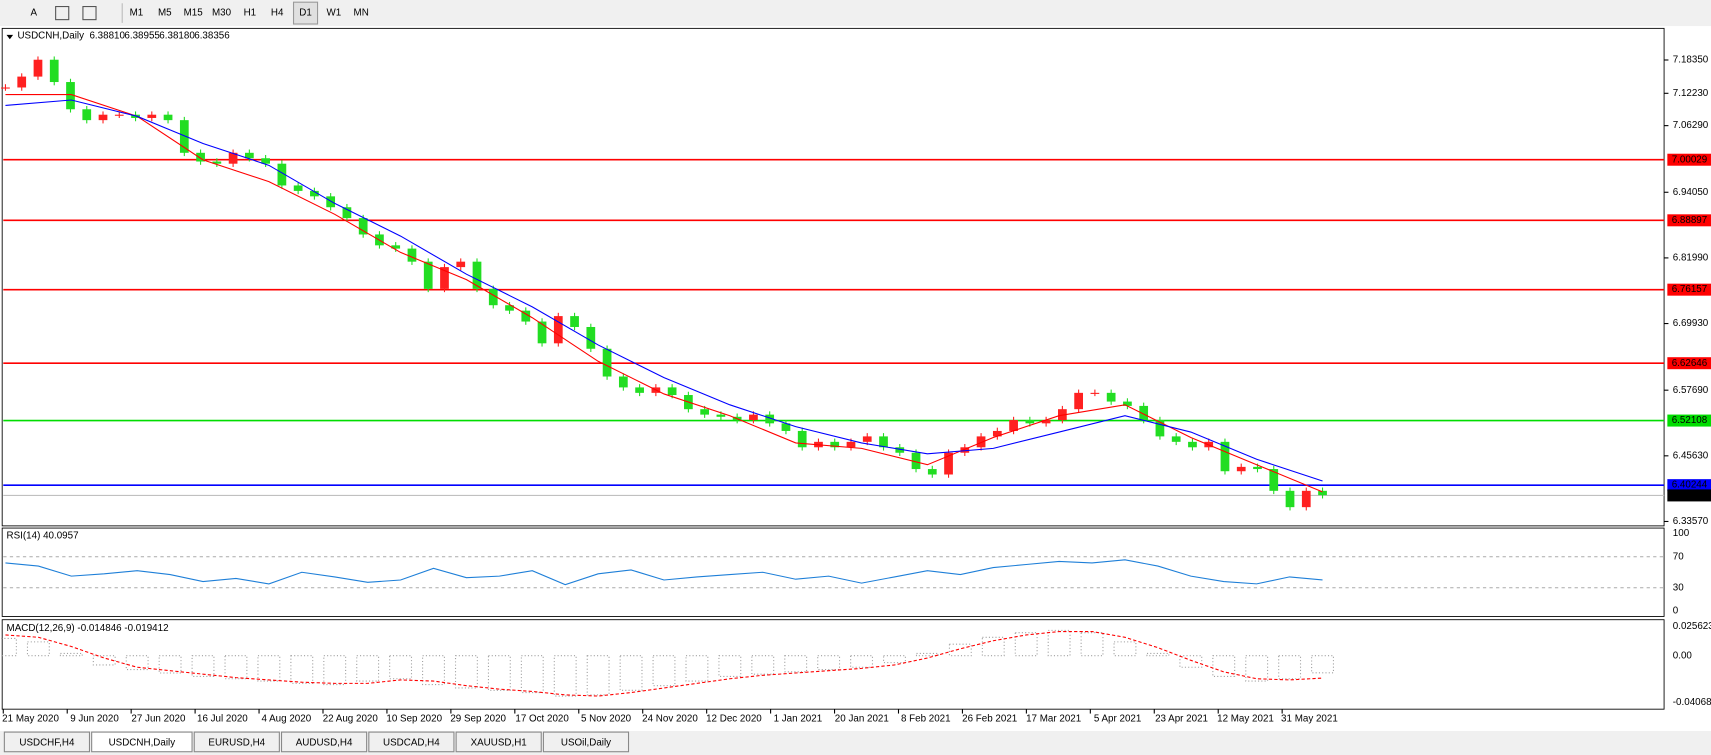 Image resolution: width=1711 pixels, height=755 pixels. What do you see at coordinates (798, 719) in the screenshot?
I see `x-tick-label: 1 Jan 2021` at bounding box center [798, 719].